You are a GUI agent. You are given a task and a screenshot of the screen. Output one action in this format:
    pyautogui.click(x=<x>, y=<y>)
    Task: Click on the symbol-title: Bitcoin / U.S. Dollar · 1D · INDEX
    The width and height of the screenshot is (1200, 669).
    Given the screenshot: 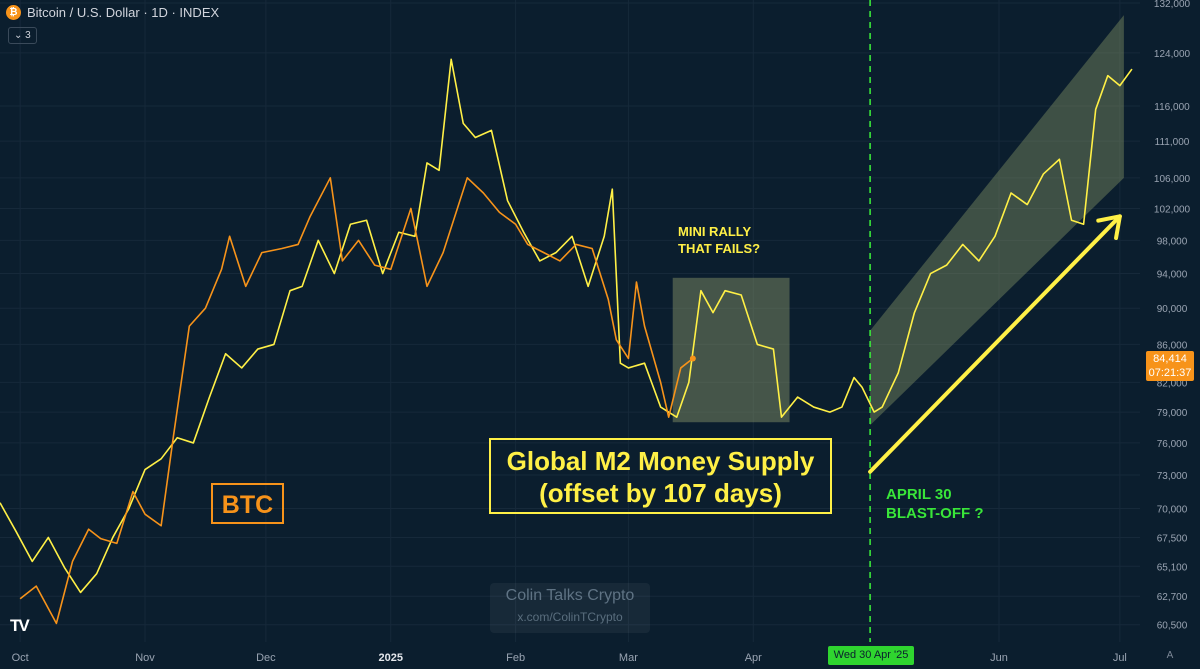 What is the action you would take?
    pyautogui.click(x=123, y=12)
    